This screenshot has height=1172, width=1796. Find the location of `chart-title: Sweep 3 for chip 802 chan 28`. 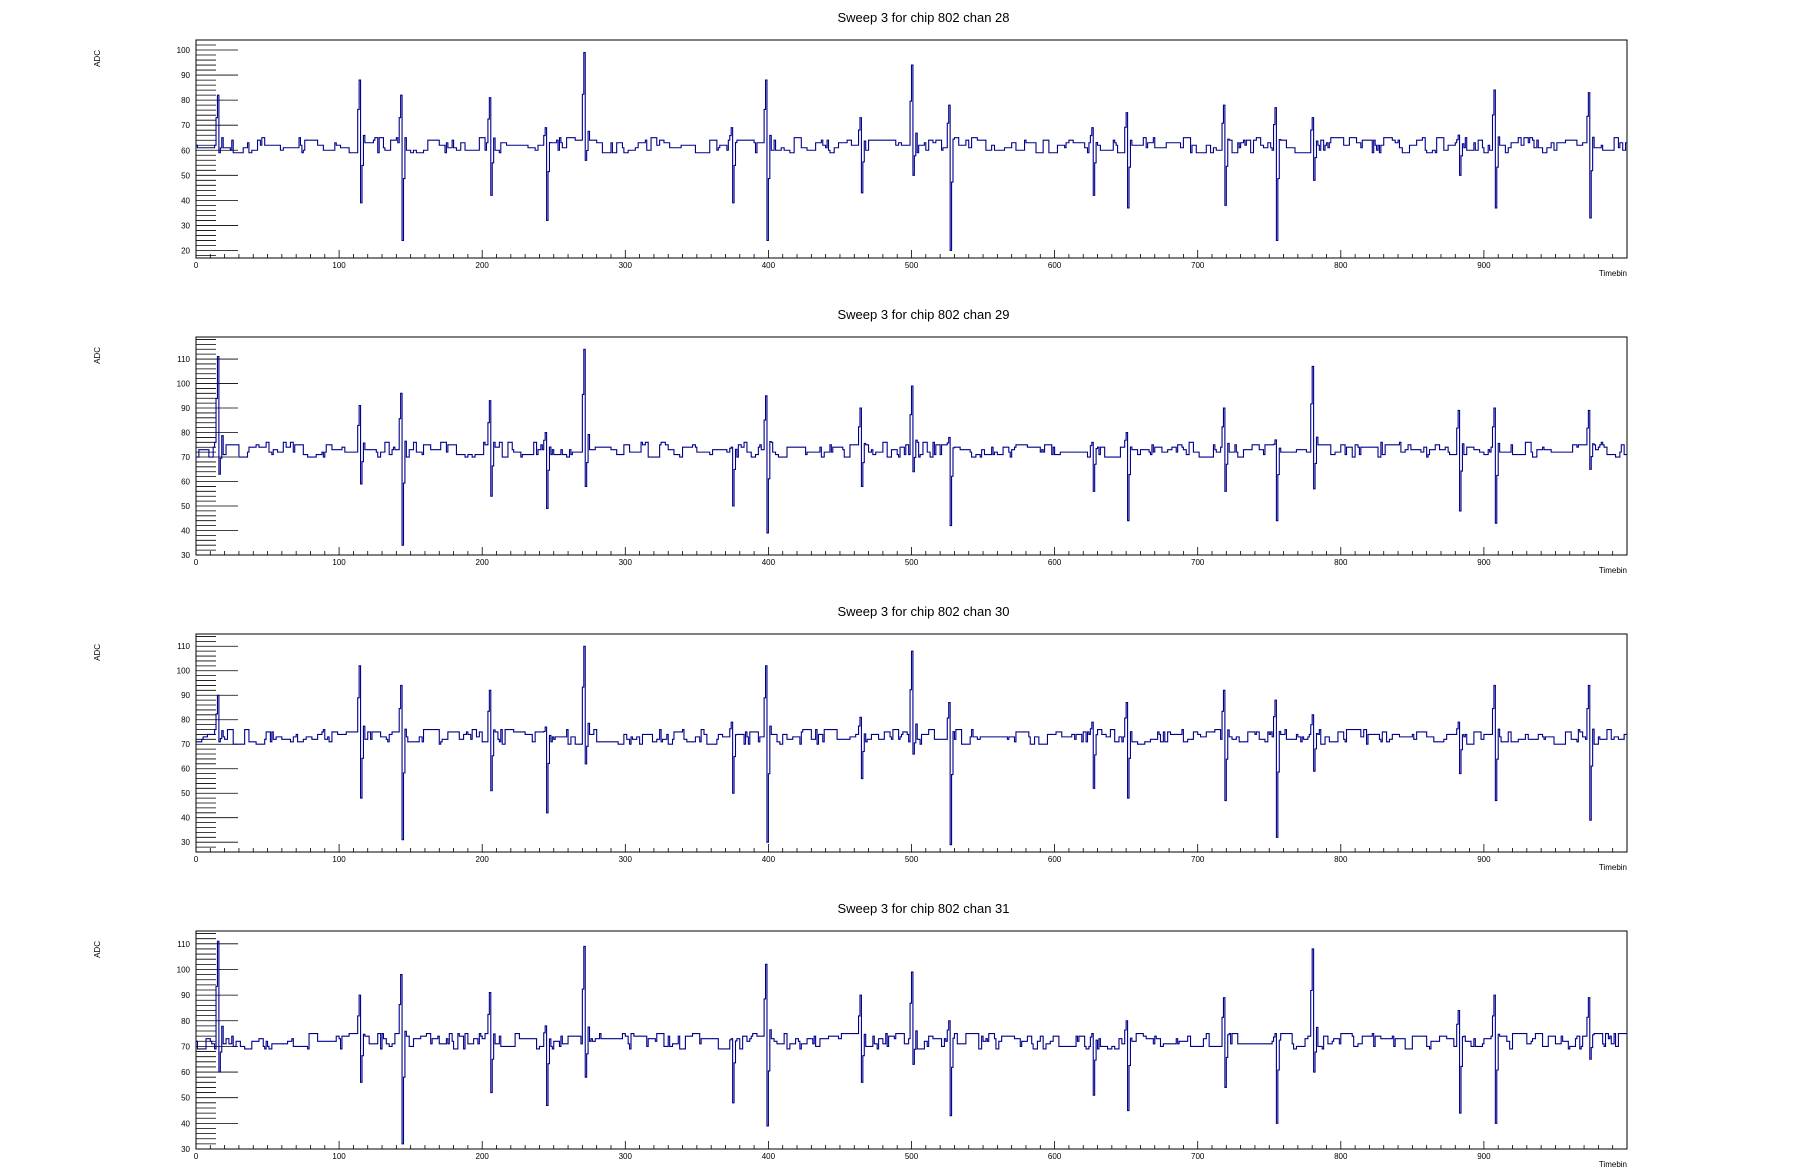

chart-title: Sweep 3 for chip 802 chan 28 is located at coordinates (923, 17).